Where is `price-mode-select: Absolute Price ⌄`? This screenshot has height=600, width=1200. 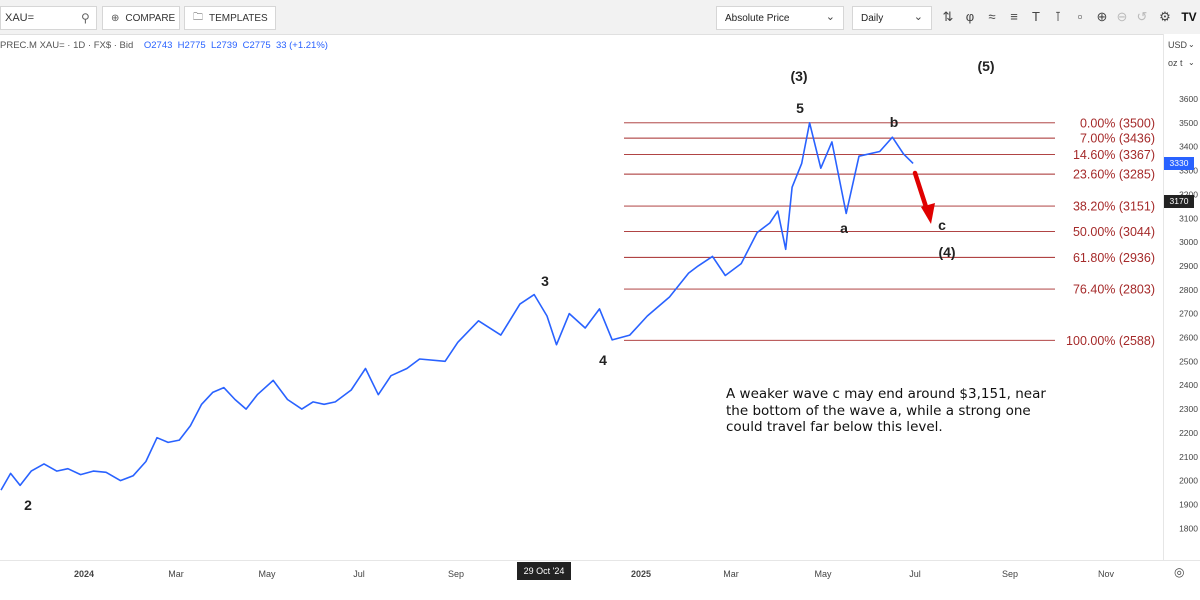 price-mode-select: Absolute Price ⌄ is located at coordinates (780, 18).